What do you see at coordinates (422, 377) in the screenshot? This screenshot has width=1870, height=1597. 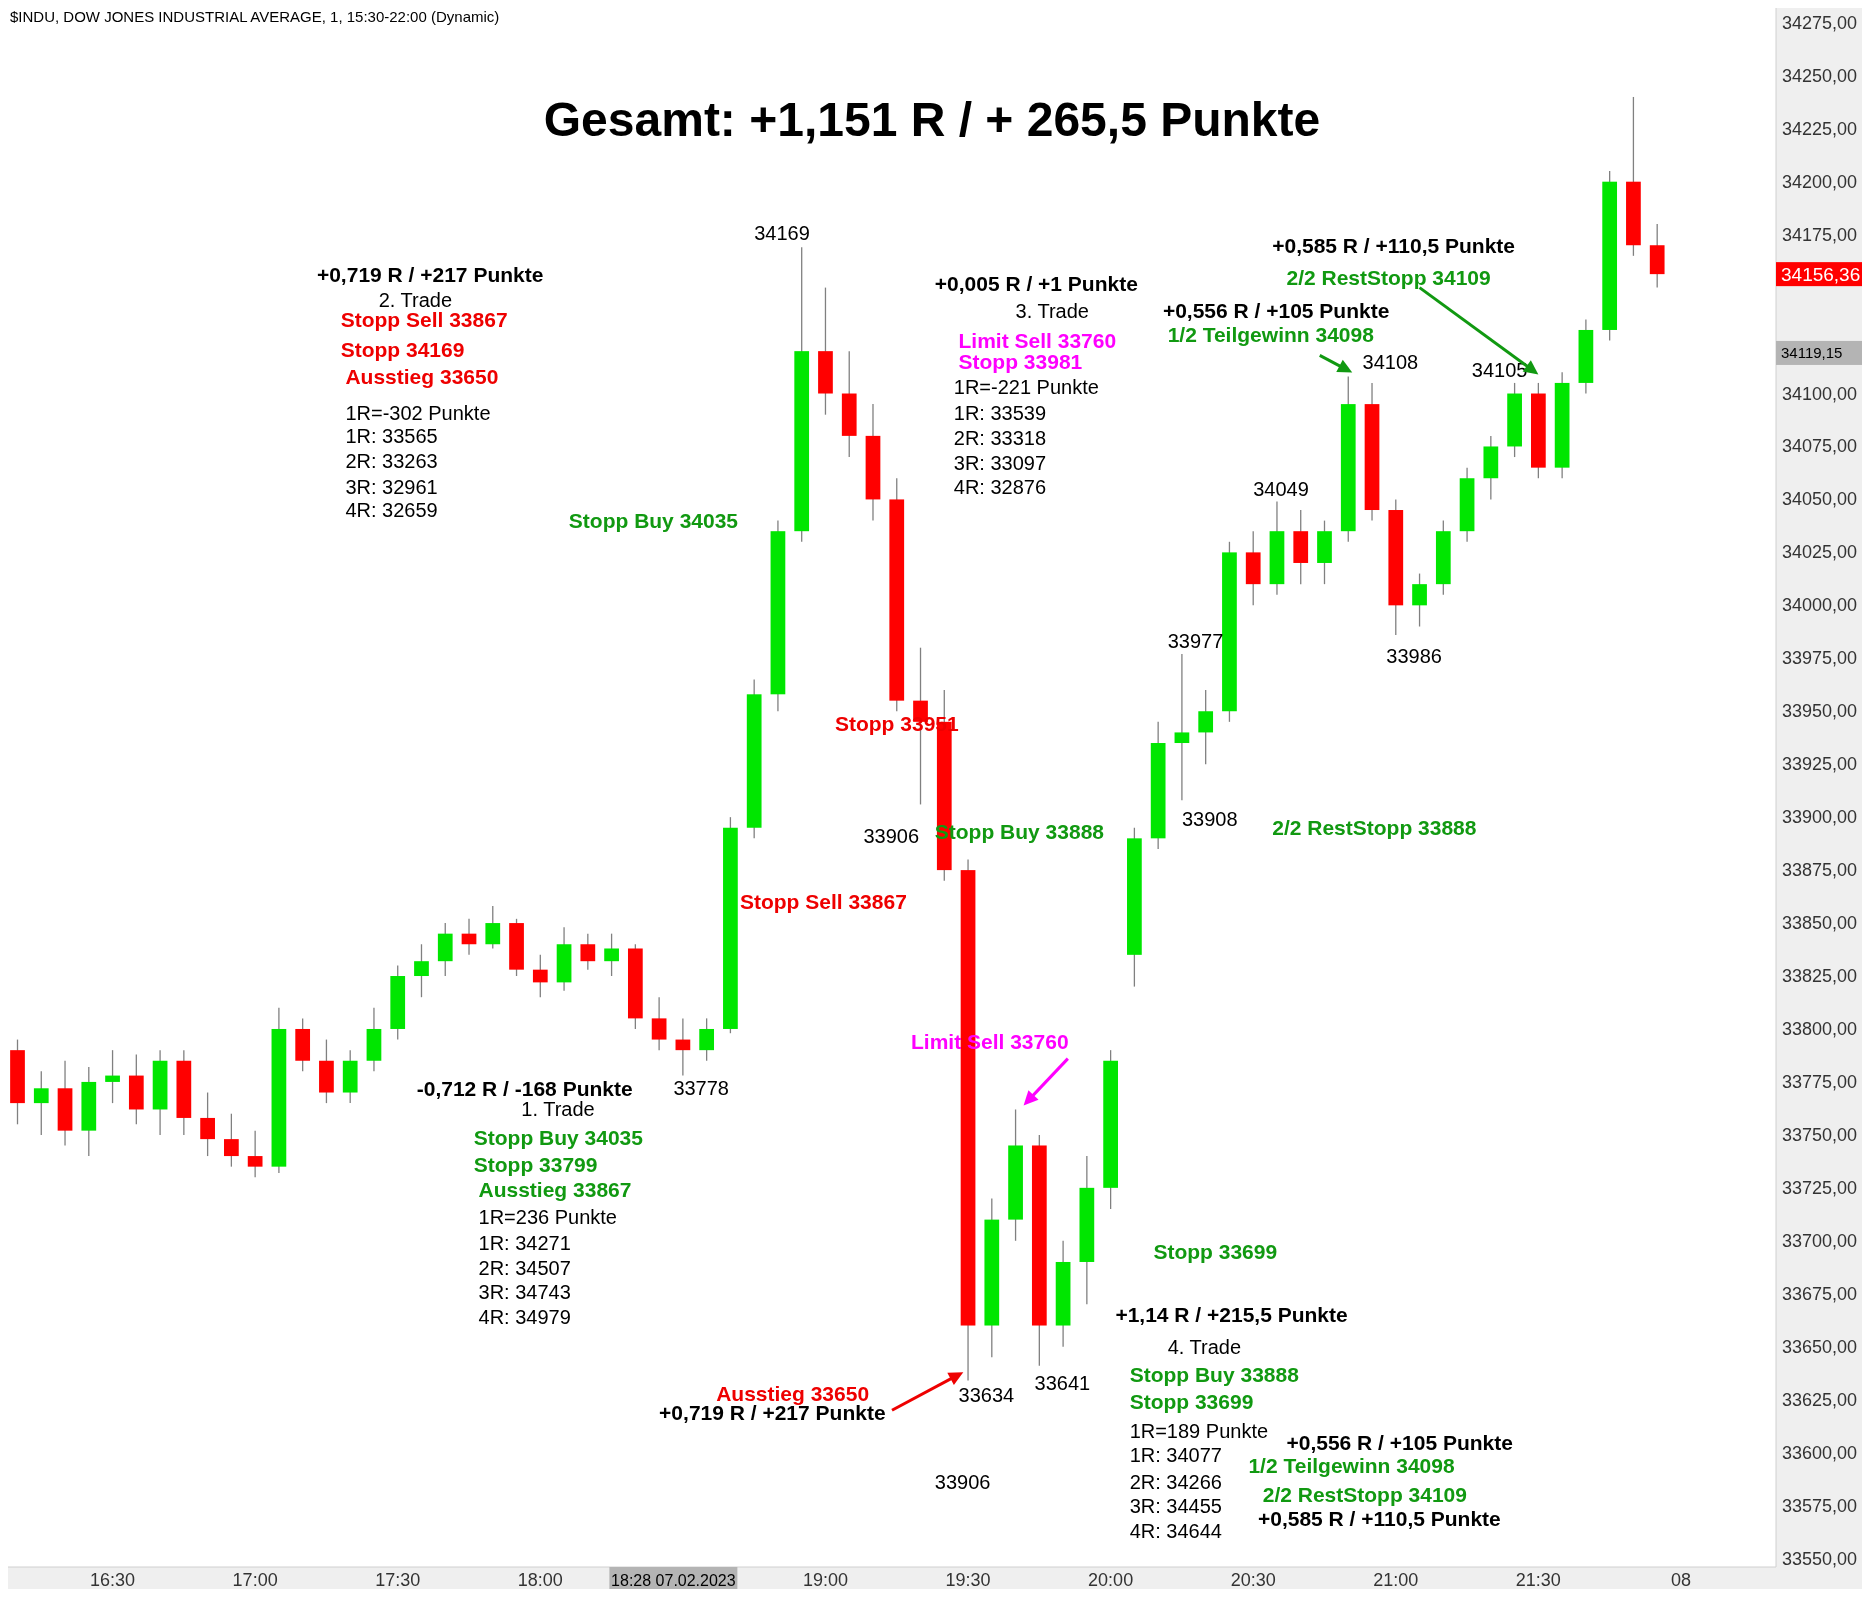 I see `annotation: Ausstieg 33650` at bounding box center [422, 377].